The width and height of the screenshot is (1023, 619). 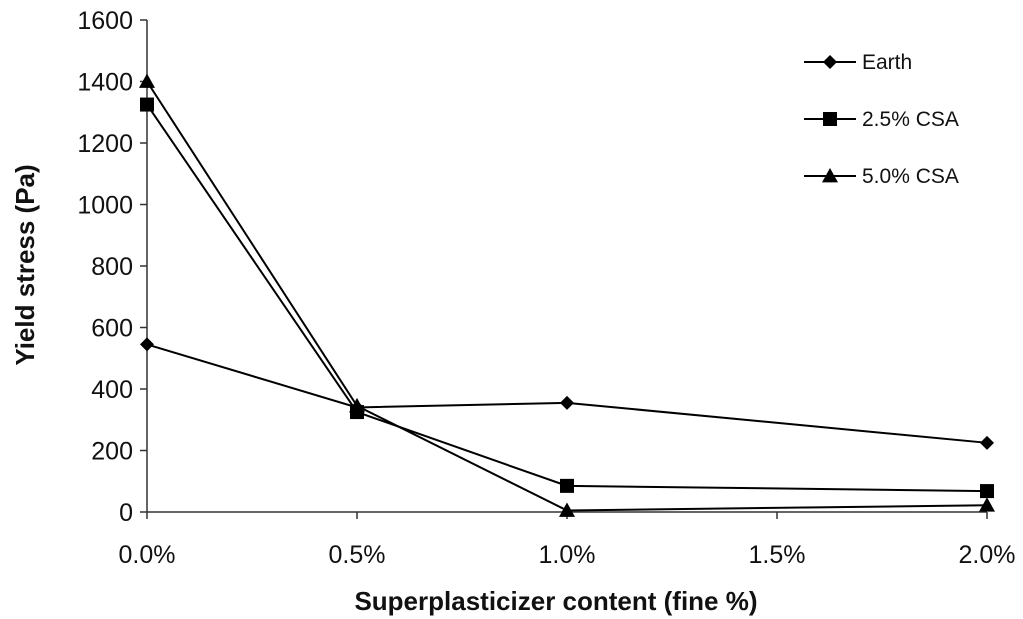 What do you see at coordinates (987, 555) in the screenshot?
I see `x-tick-label: 2.0%` at bounding box center [987, 555].